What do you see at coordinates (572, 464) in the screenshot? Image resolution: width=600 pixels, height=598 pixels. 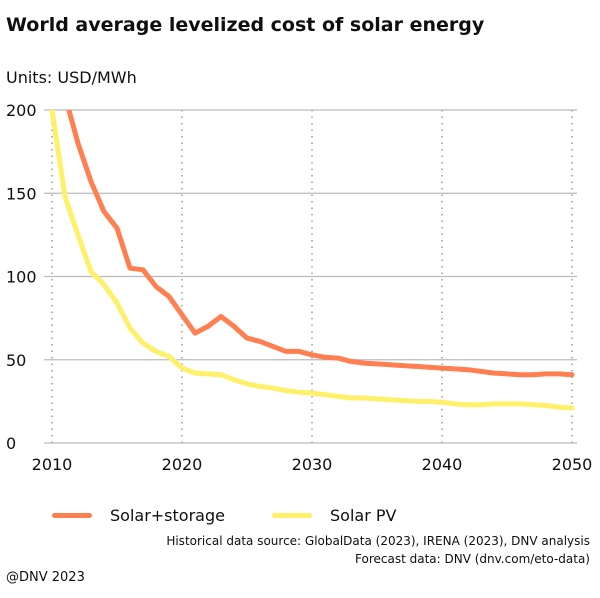 I see `x-tick-label: 2050` at bounding box center [572, 464].